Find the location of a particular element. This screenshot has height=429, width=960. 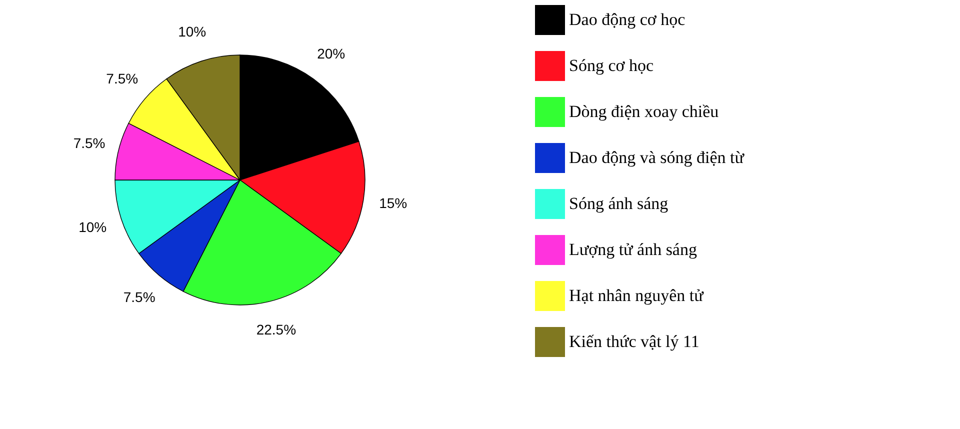

legend-label: Dao động và sóng điện từ is located at coordinates (657, 157).